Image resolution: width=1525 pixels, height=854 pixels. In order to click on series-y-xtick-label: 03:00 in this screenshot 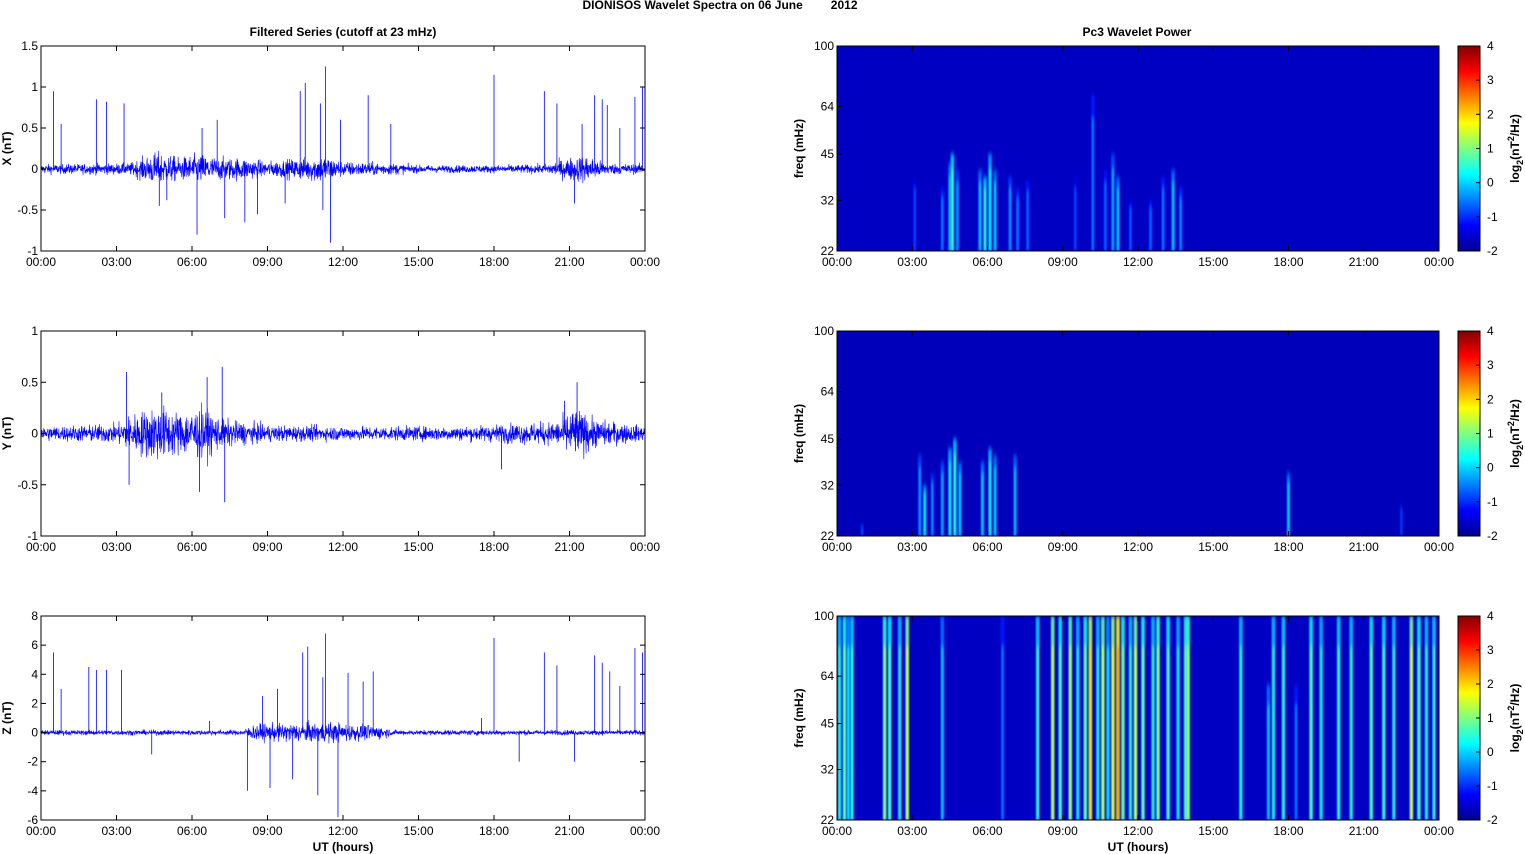, I will do `click(116, 547)`.